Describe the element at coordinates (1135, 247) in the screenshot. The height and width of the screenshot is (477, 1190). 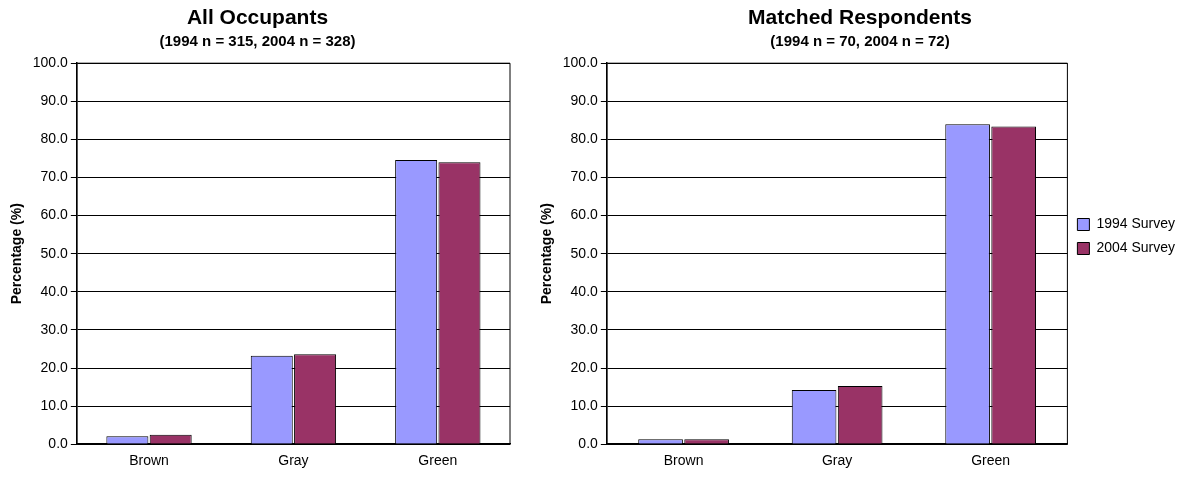
I see `legend-label: 2004 Survey` at that location.